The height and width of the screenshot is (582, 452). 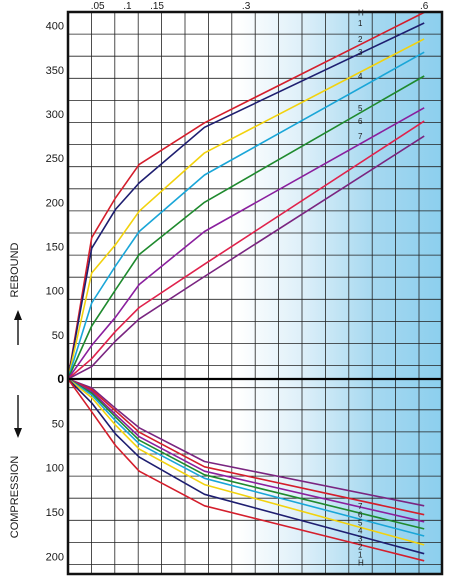 What do you see at coordinates (127, 6) in the screenshot?
I see `x-tick-label: .1` at bounding box center [127, 6].